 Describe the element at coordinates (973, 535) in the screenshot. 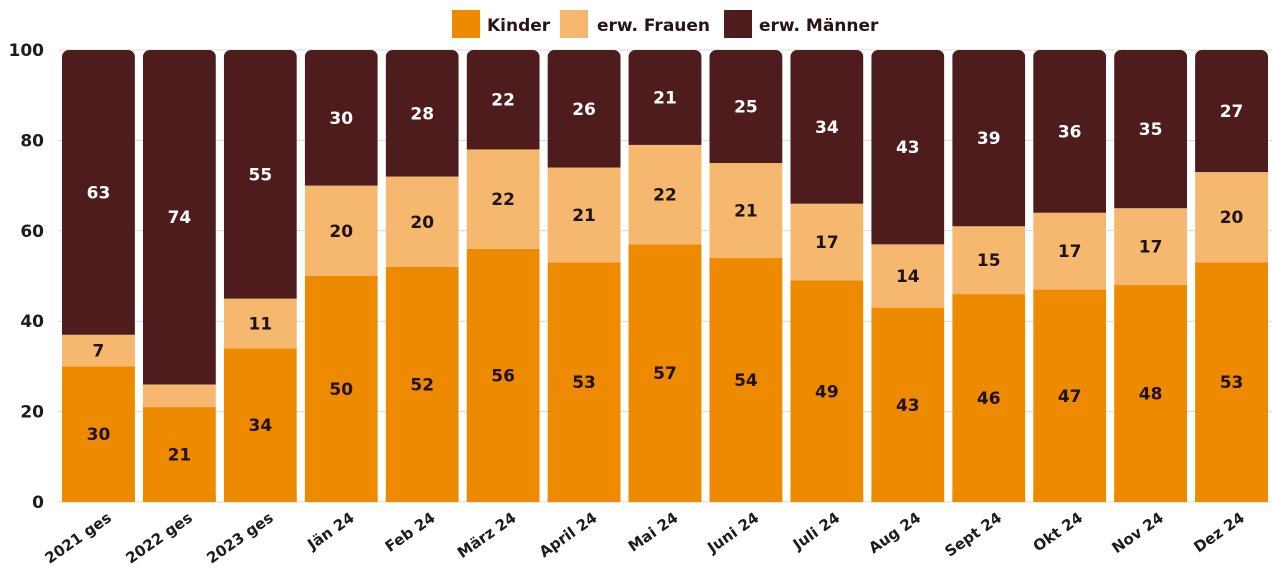

I see `x-tick-label: Sept 24` at that location.